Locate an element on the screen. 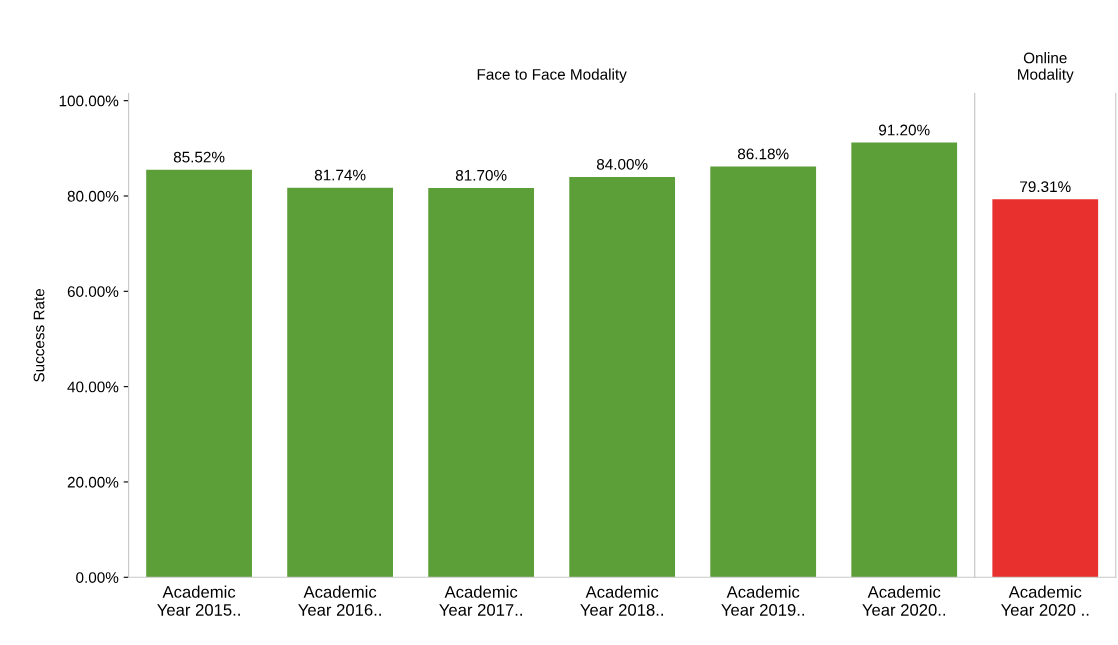 The width and height of the screenshot is (1118, 645). data-label: 79.31% is located at coordinates (1045, 187).